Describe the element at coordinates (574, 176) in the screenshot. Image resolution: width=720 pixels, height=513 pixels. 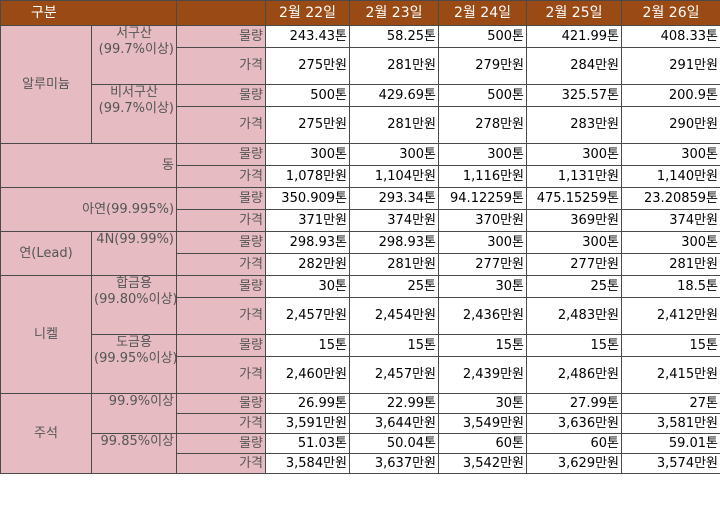
I see `table-cell: 1,131만원` at that location.